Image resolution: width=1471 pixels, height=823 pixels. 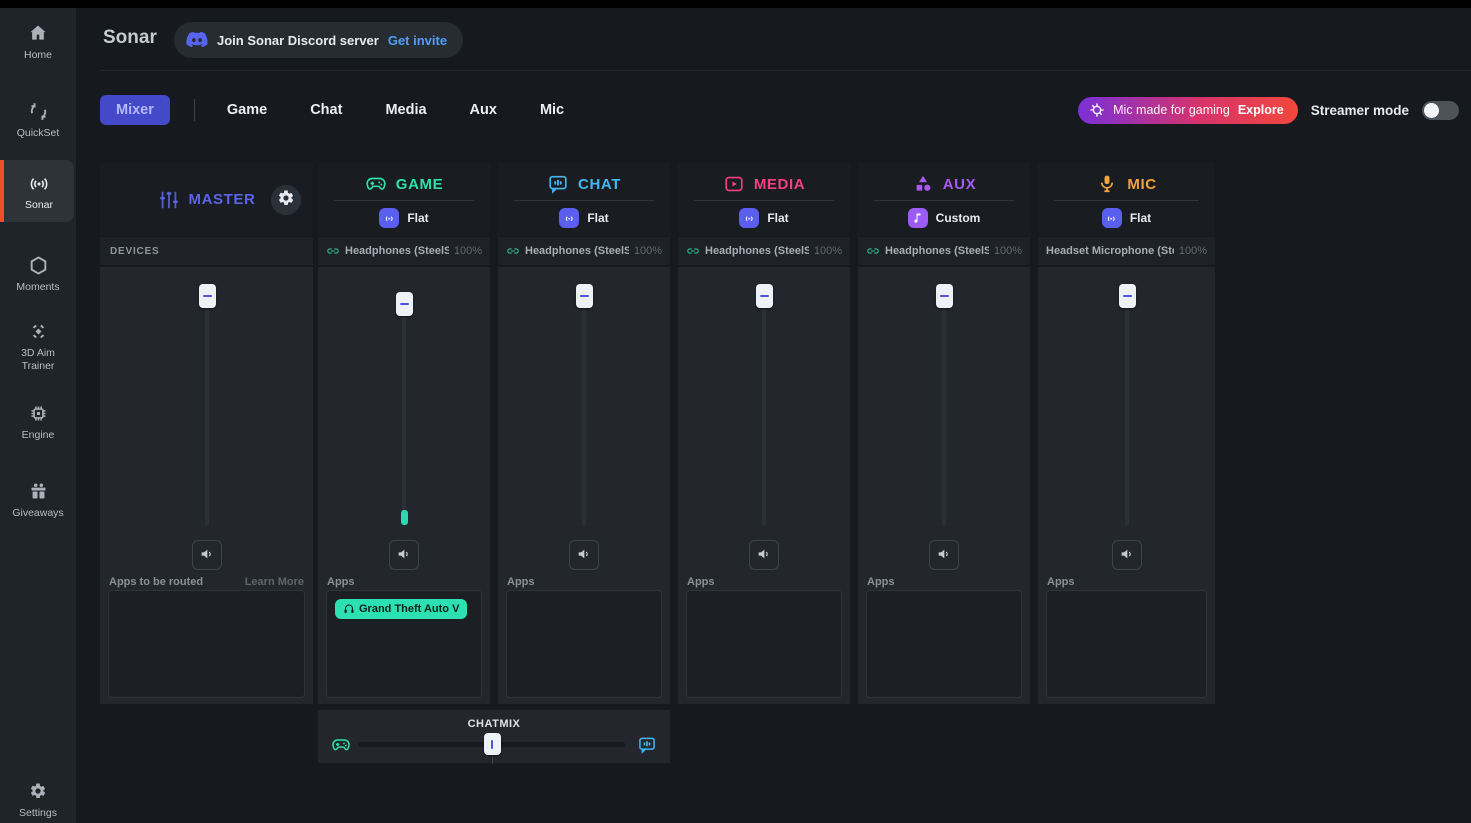 What do you see at coordinates (598, 218) in the screenshot?
I see `preset-name: Flat` at bounding box center [598, 218].